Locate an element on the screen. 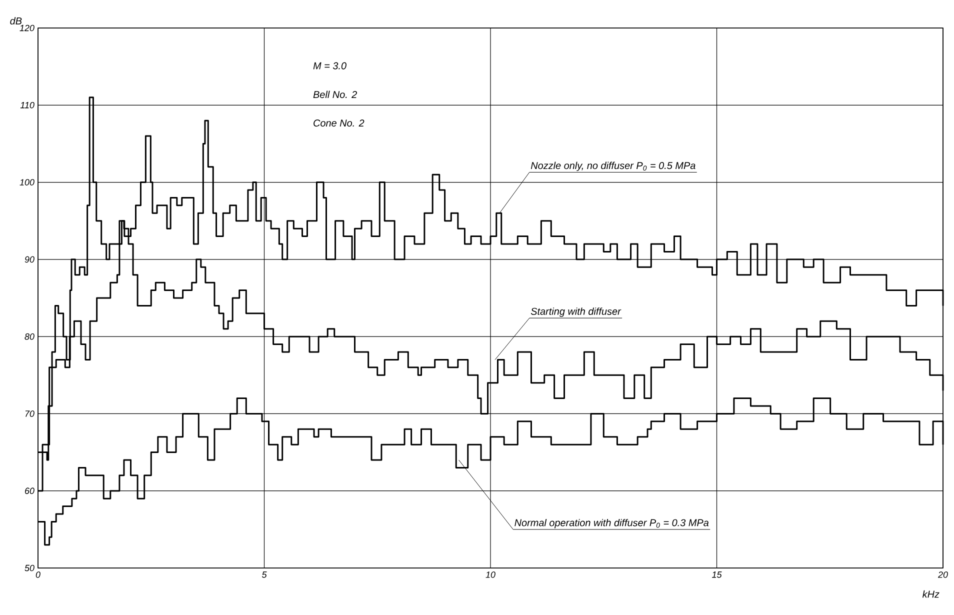 The width and height of the screenshot is (954, 615). annotation: Normal operation with diffuser P$_{0}$ = 0.3 MPa is located at coordinates (611, 523).